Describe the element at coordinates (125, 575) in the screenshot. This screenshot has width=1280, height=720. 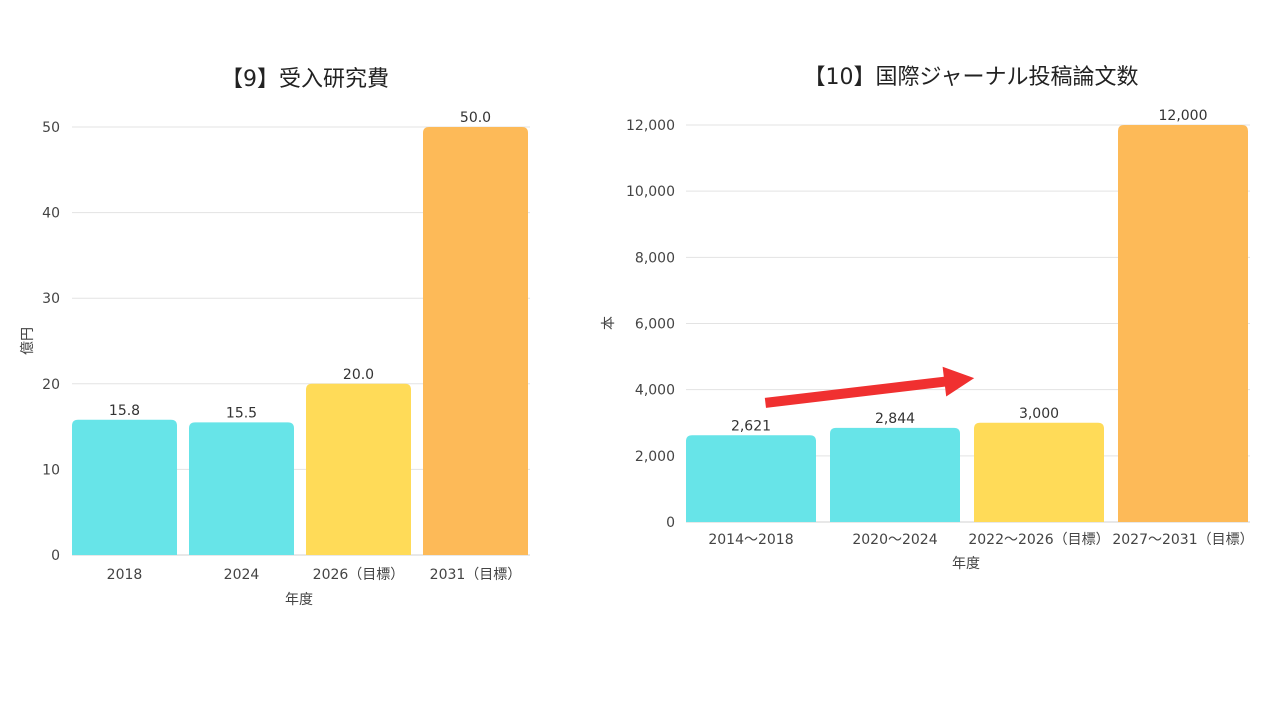
I see `x-tick-label: 2018` at that location.